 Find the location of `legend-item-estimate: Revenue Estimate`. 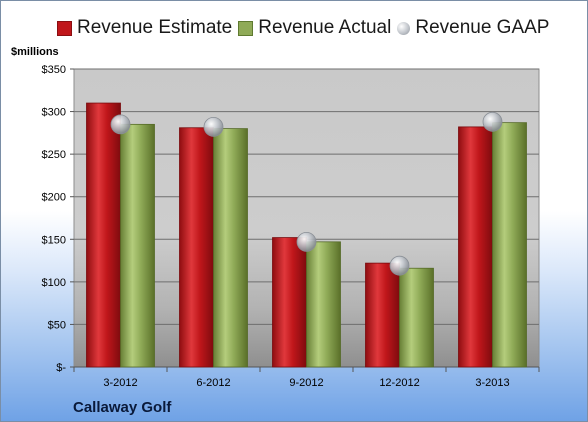

legend-item-estimate: Revenue Estimate is located at coordinates (116, 28).